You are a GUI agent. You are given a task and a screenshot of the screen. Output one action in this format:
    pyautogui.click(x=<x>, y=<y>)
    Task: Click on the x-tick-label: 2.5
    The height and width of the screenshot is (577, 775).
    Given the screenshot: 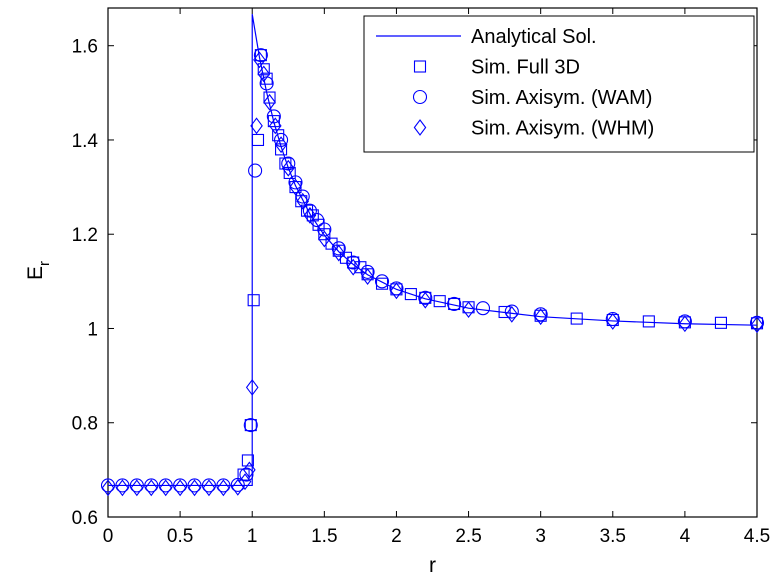 What is the action you would take?
    pyautogui.click(x=468, y=536)
    